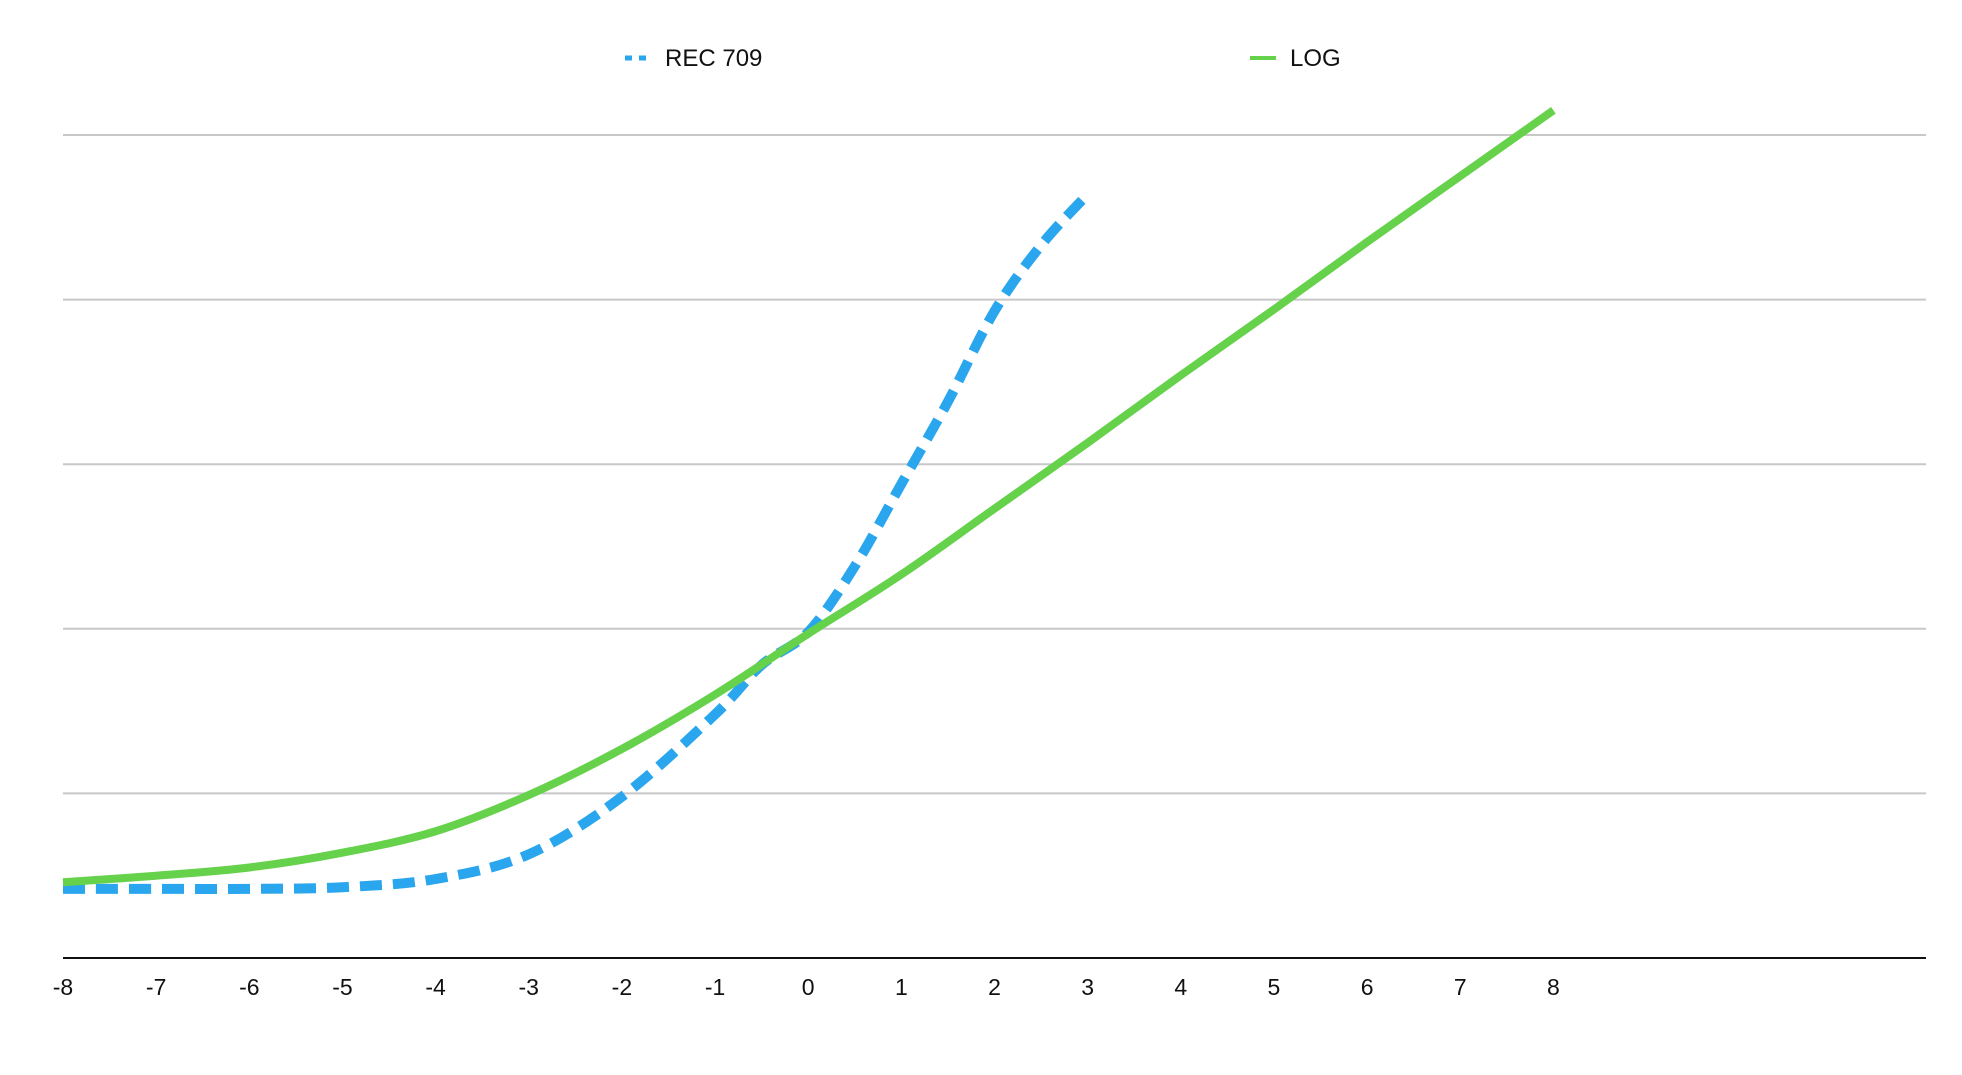 Image resolution: width=1962 pixels, height=1075 pixels. Describe the element at coordinates (63, 987) in the screenshot. I see `x-tick-label: -8` at that location.